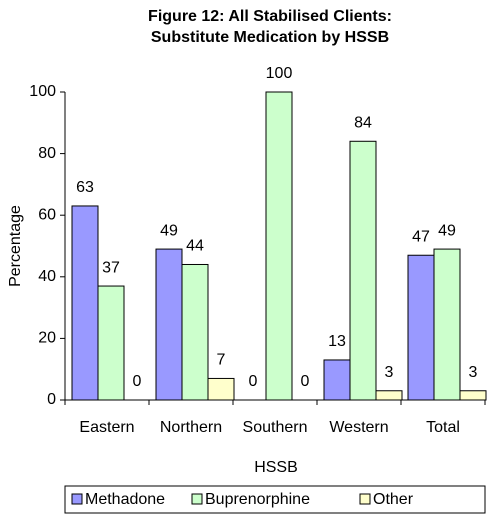 The image size is (498, 523). I want to click on data-label: 63, so click(85, 187).